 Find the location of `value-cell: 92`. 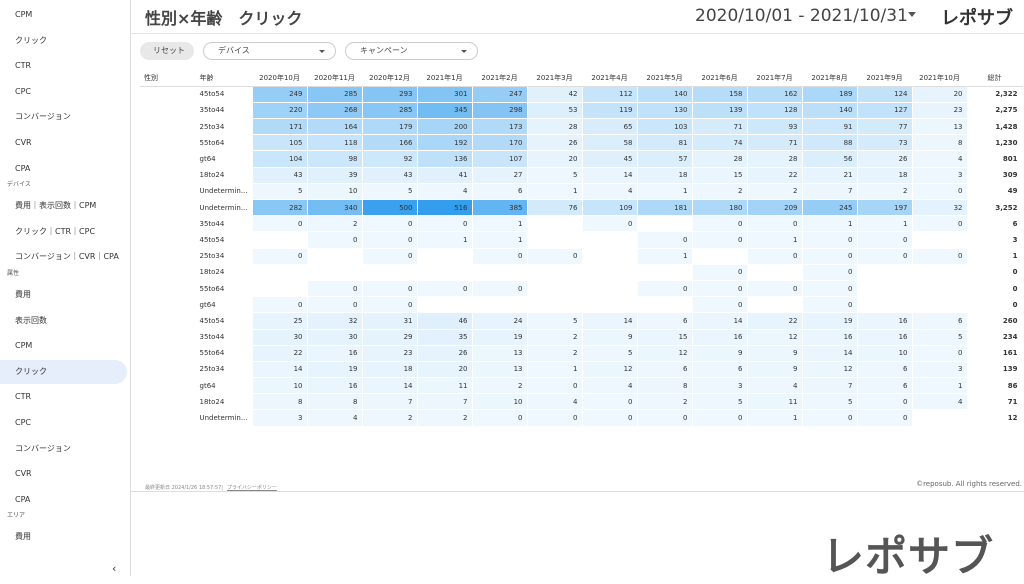

value-cell: 92 is located at coordinates (390, 159).